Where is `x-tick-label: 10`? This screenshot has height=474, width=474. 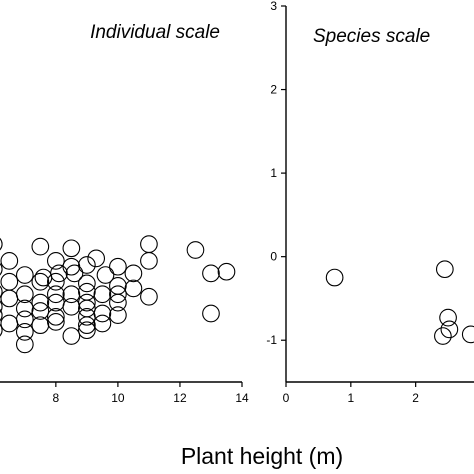
x-tick-label: 10 is located at coordinates (118, 398).